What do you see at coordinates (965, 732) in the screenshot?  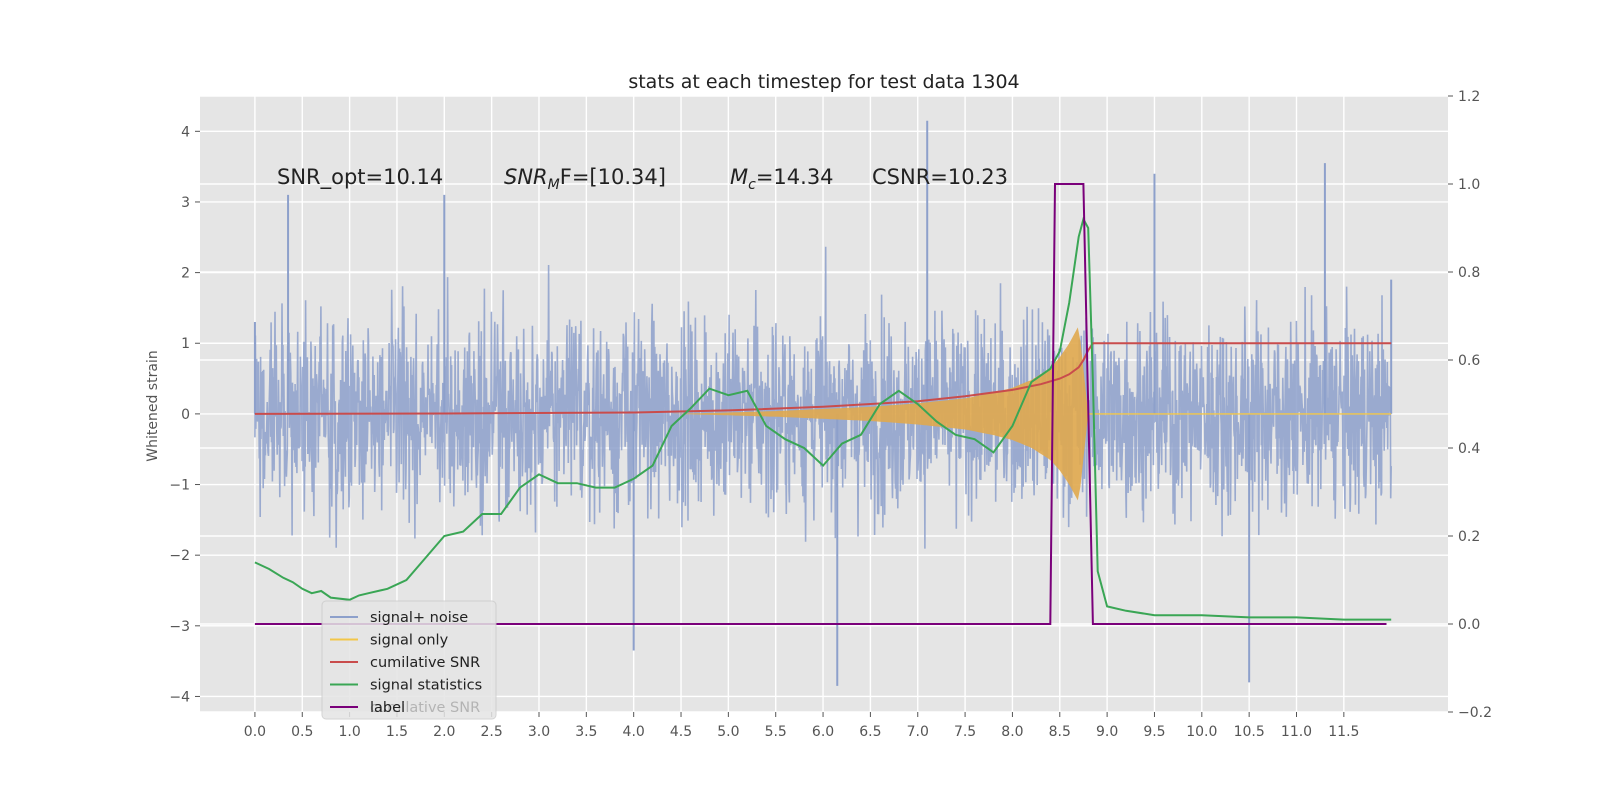 I see `x-tick-label: 7.5` at bounding box center [965, 732].